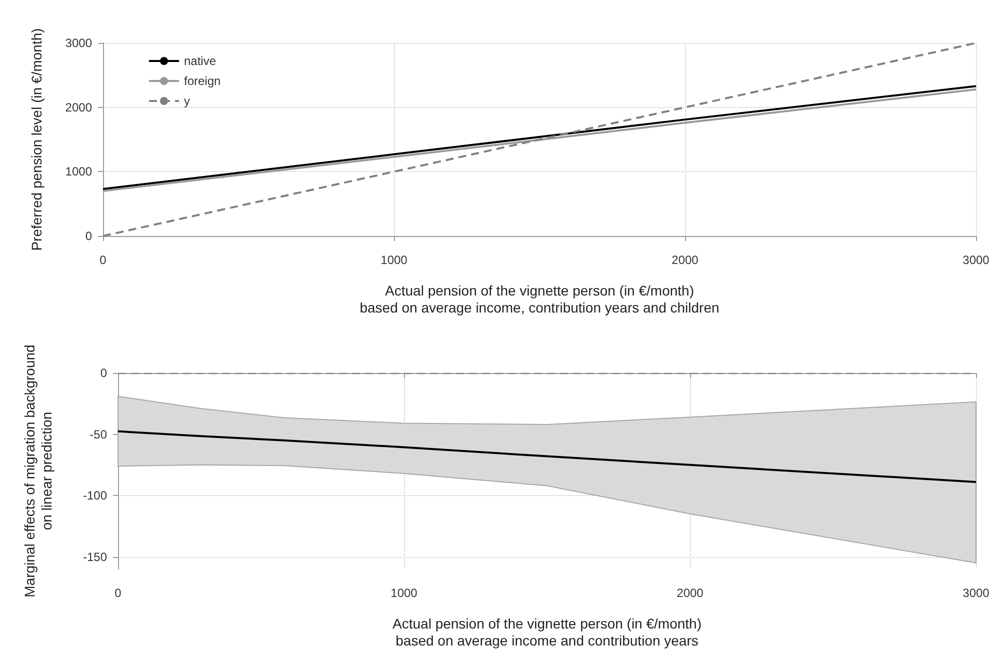 This screenshot has height=663, width=999. What do you see at coordinates (99, 434) in the screenshot?
I see `y-tick-label: -50` at bounding box center [99, 434].